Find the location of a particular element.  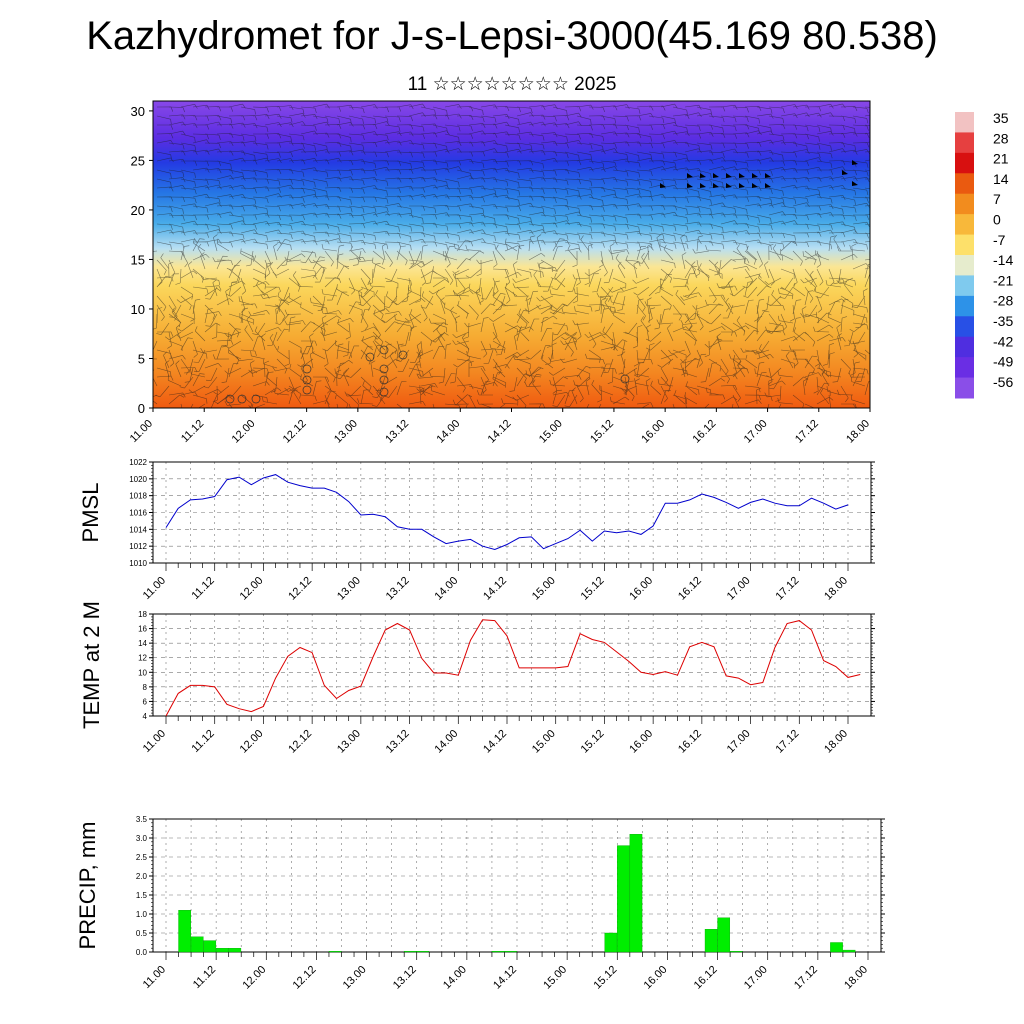

colorbar-label: -42 is located at coordinates (1003, 341).